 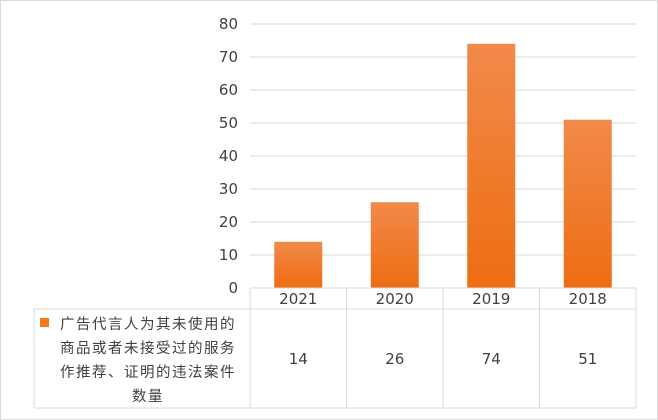 I want to click on legend-series-label: 商品或者未接受过的服务, so click(x=148, y=348).